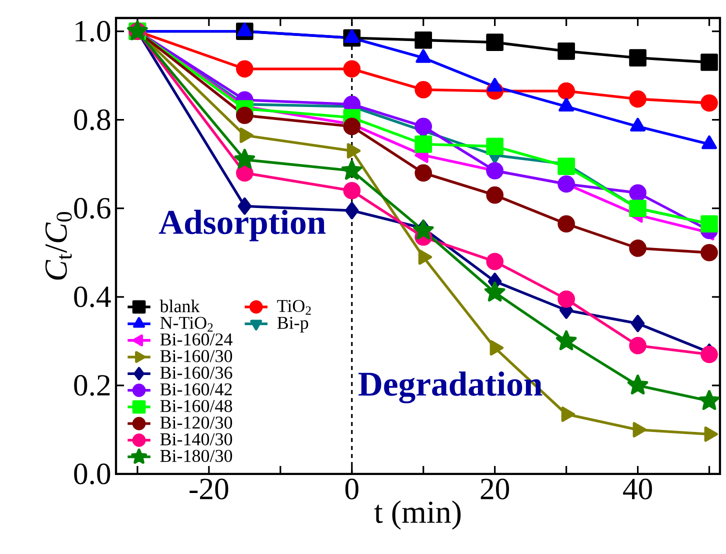 The width and height of the screenshot is (726, 554). I want to click on legend-label: Bi-160/36, so click(196, 372).